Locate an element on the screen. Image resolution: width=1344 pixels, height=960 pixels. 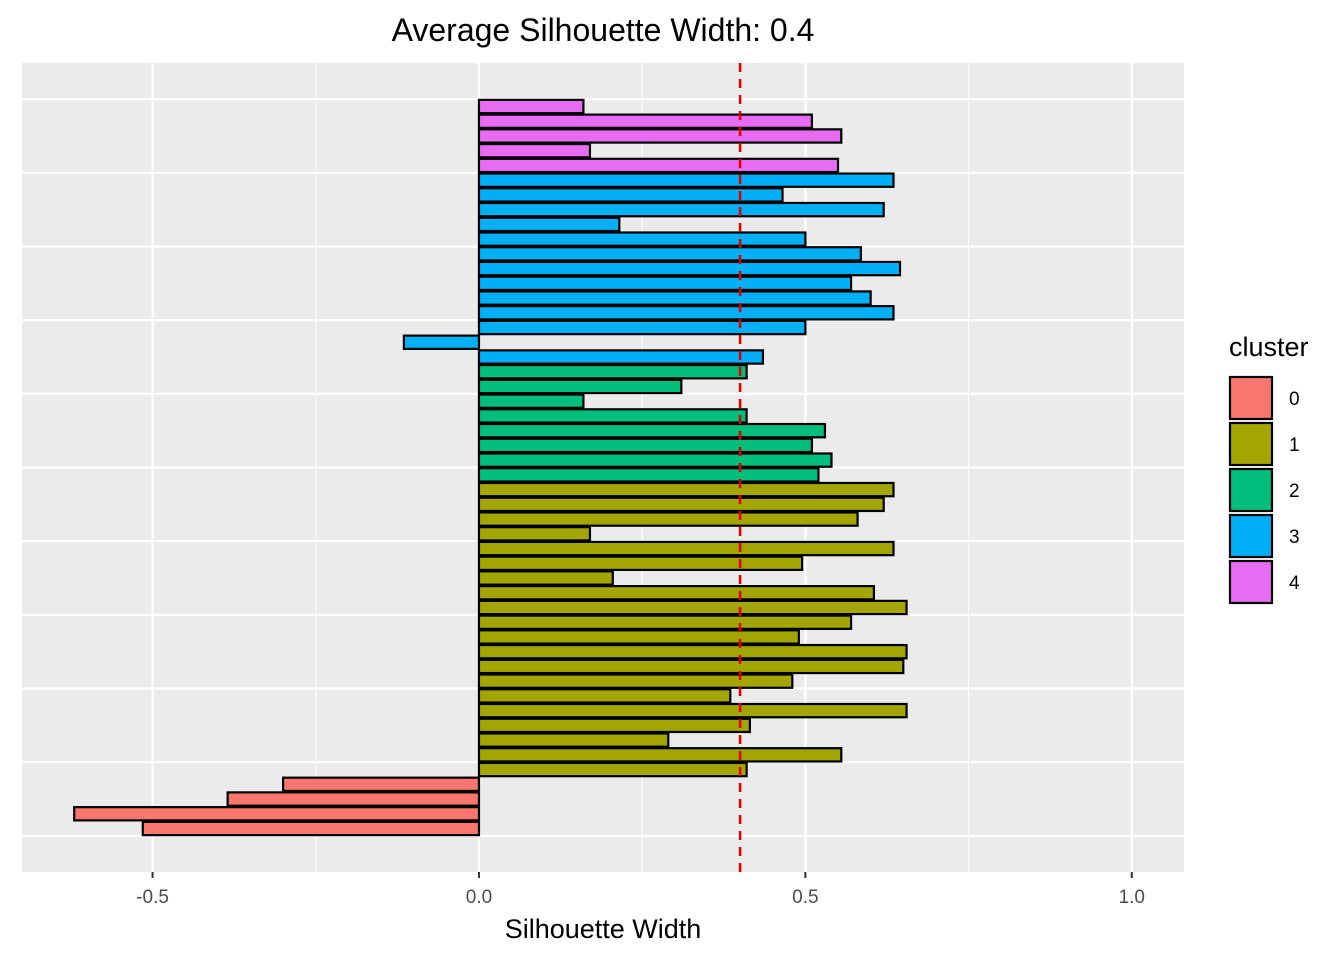
x-tick-label: -0.5 is located at coordinates (152, 897).